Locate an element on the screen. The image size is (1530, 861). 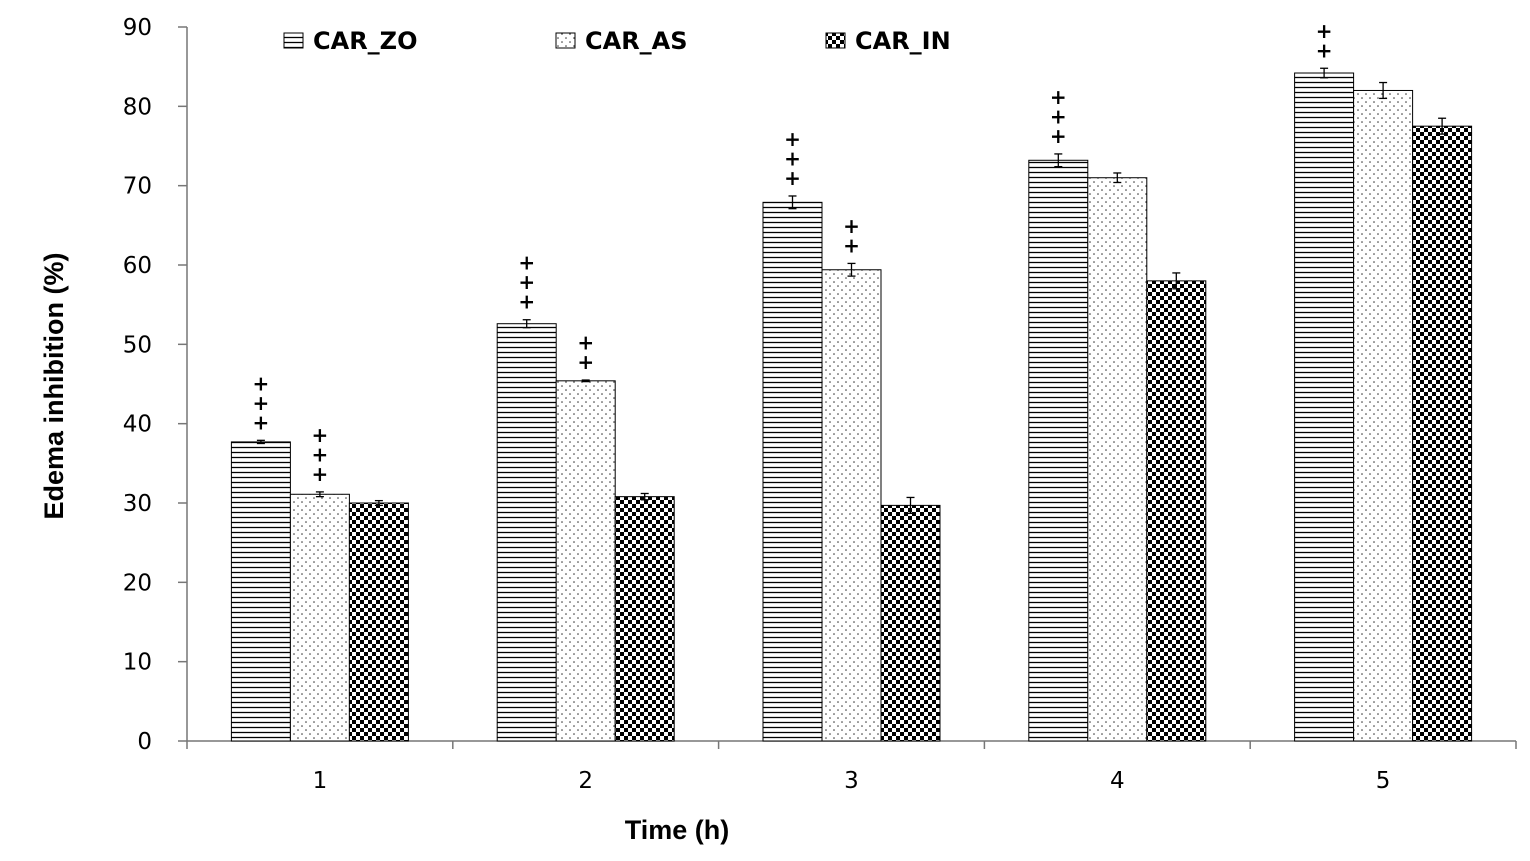
y-axis-title: Edema inhibition (%) is located at coordinates (54, 386).